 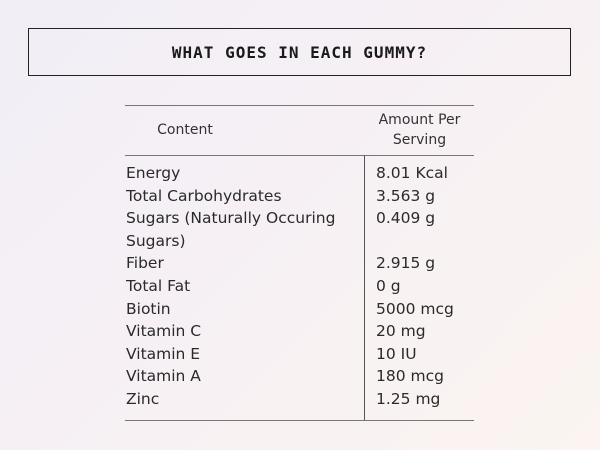 What do you see at coordinates (299, 173) in the screenshot?
I see `table-row: Energy 8.01 Kcal` at bounding box center [299, 173].